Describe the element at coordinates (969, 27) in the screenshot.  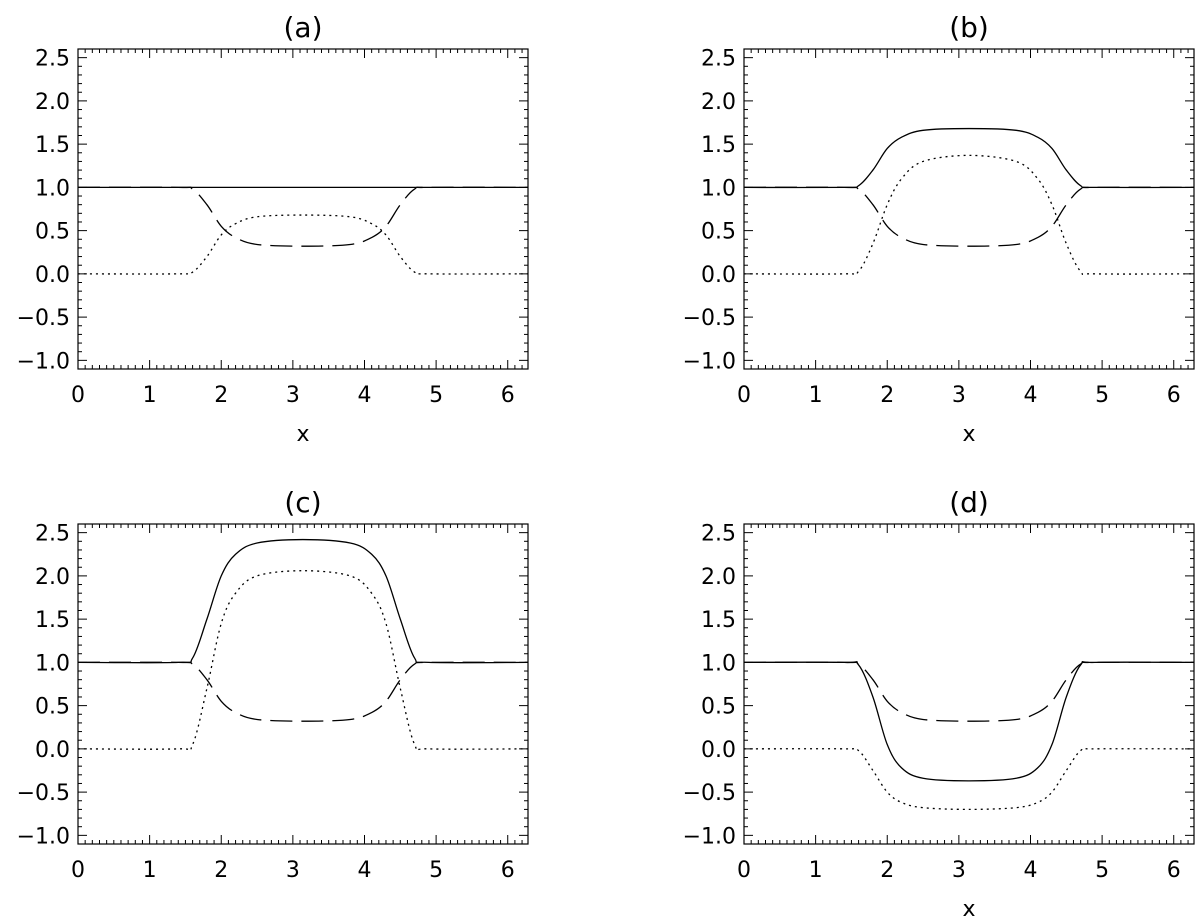
I see `panel-title: (b)` at that location.